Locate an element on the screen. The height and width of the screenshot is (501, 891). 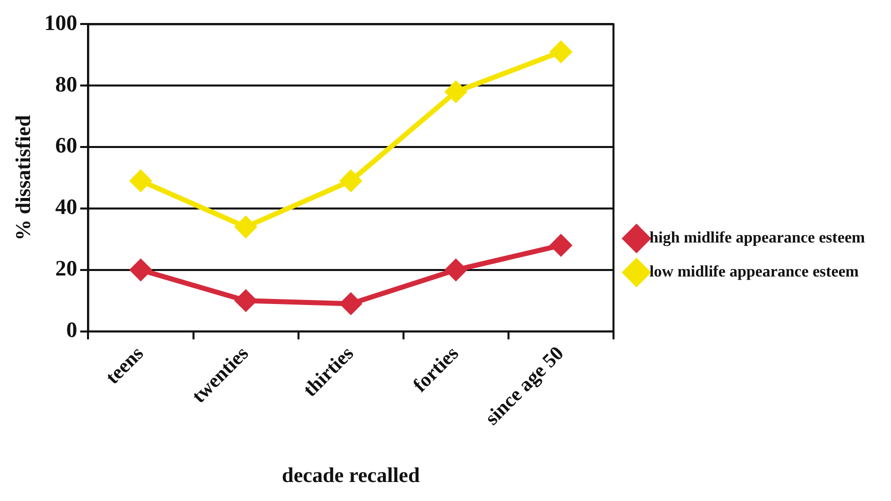
y-tick-label: 80 is located at coordinates (66, 83).